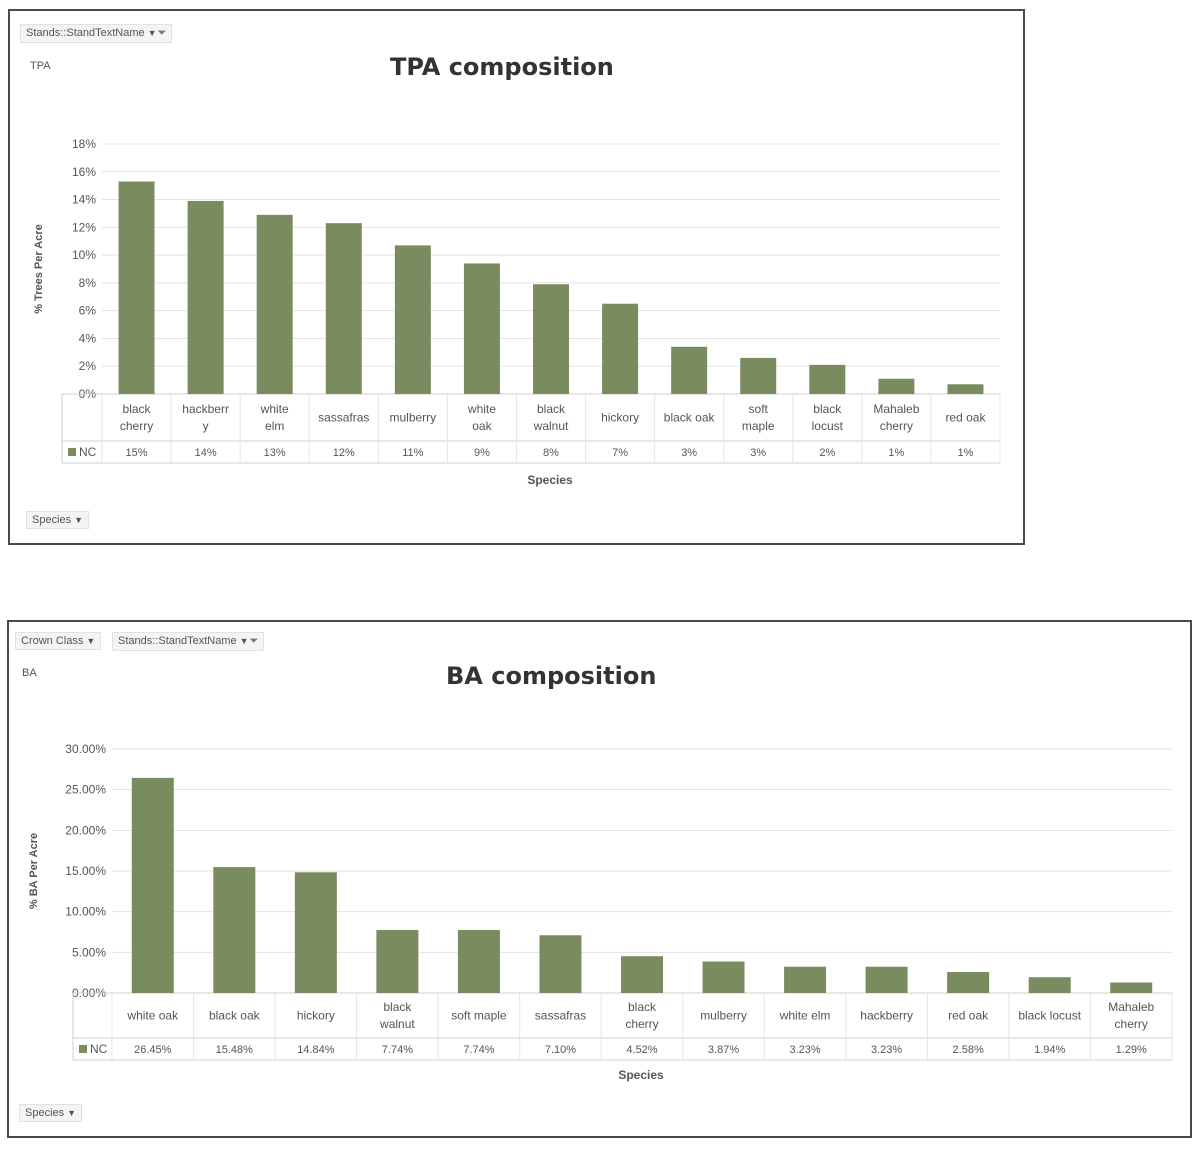 The image size is (1200, 1150). I want to click on y-tick-label: 2%, so click(88, 366).